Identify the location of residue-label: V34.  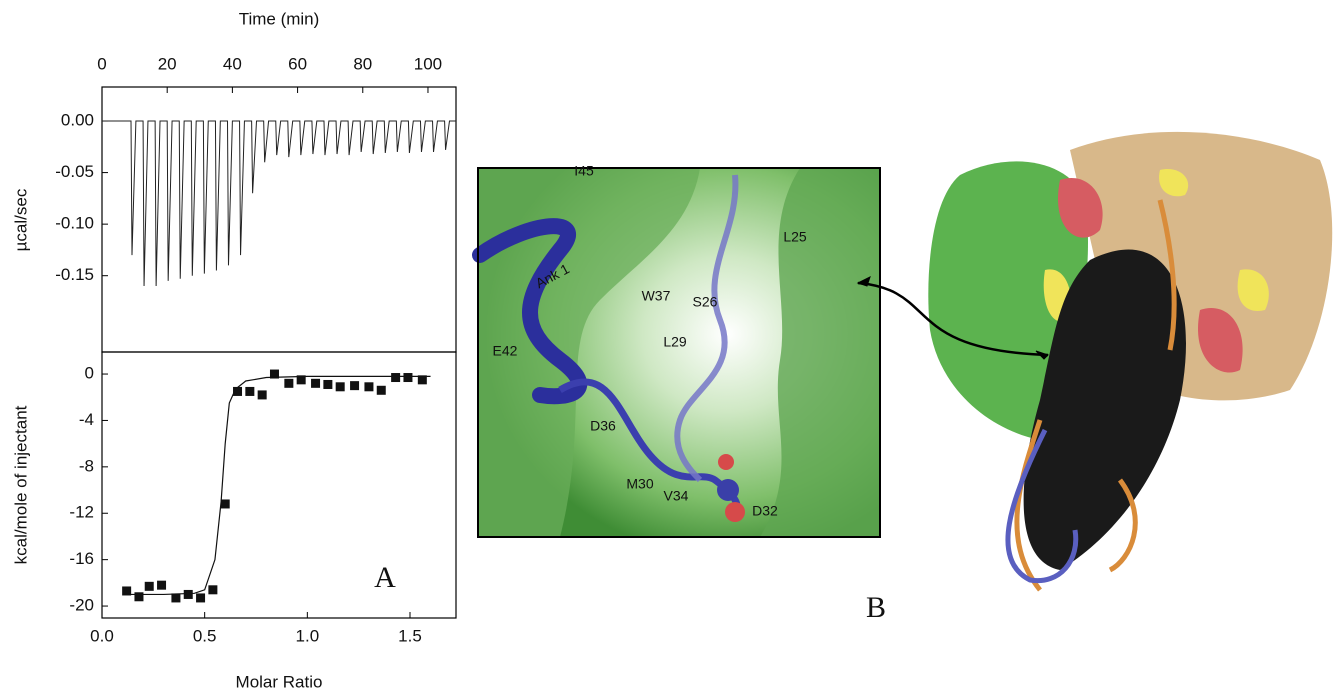
(676, 496).